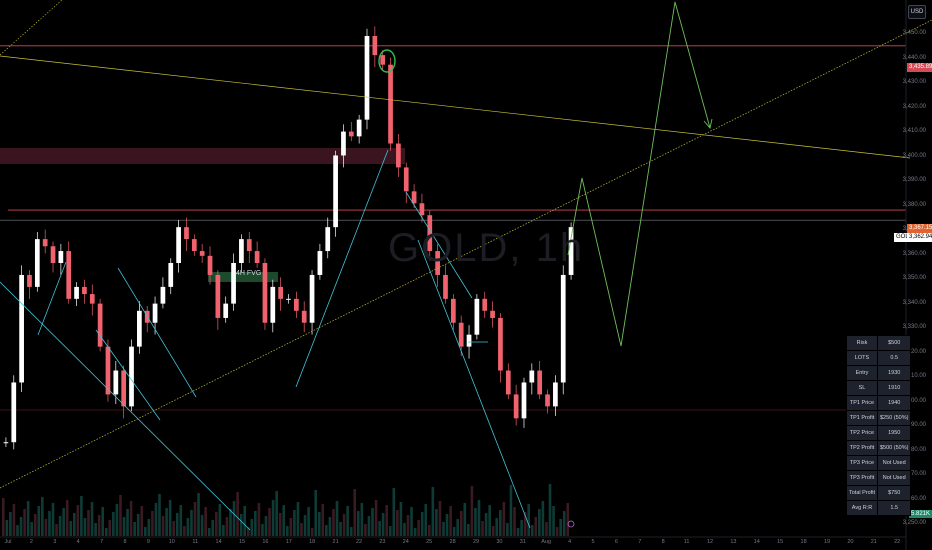  Describe the element at coordinates (894, 388) in the screenshot. I see `table-value: 1910` at that location.